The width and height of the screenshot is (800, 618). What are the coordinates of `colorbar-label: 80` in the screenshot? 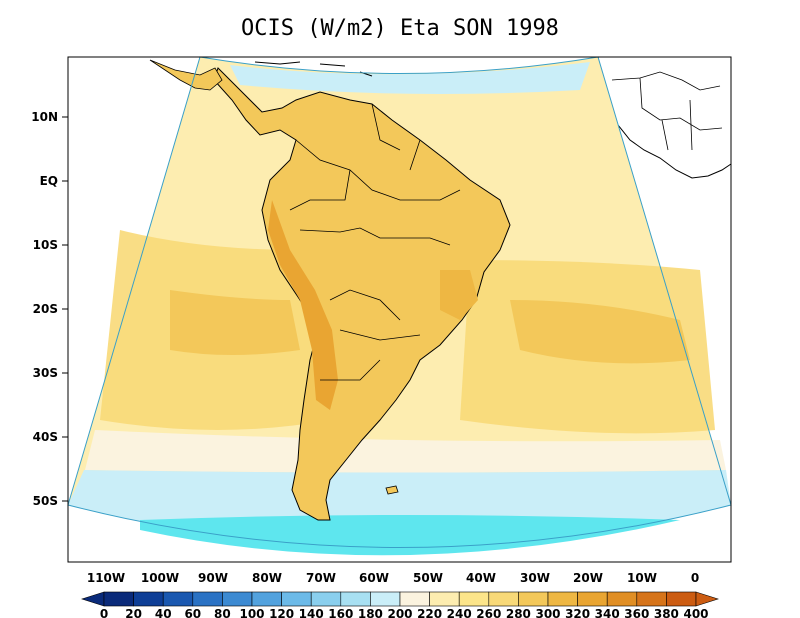 It's located at (222, 612).